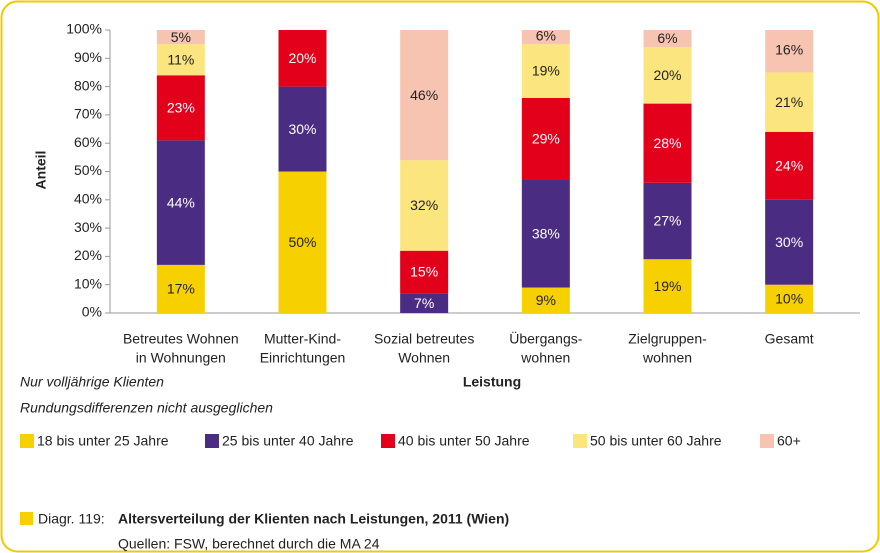 The image size is (880, 553). Describe the element at coordinates (88, 170) in the screenshot. I see `y-tick-label: 50%` at that location.